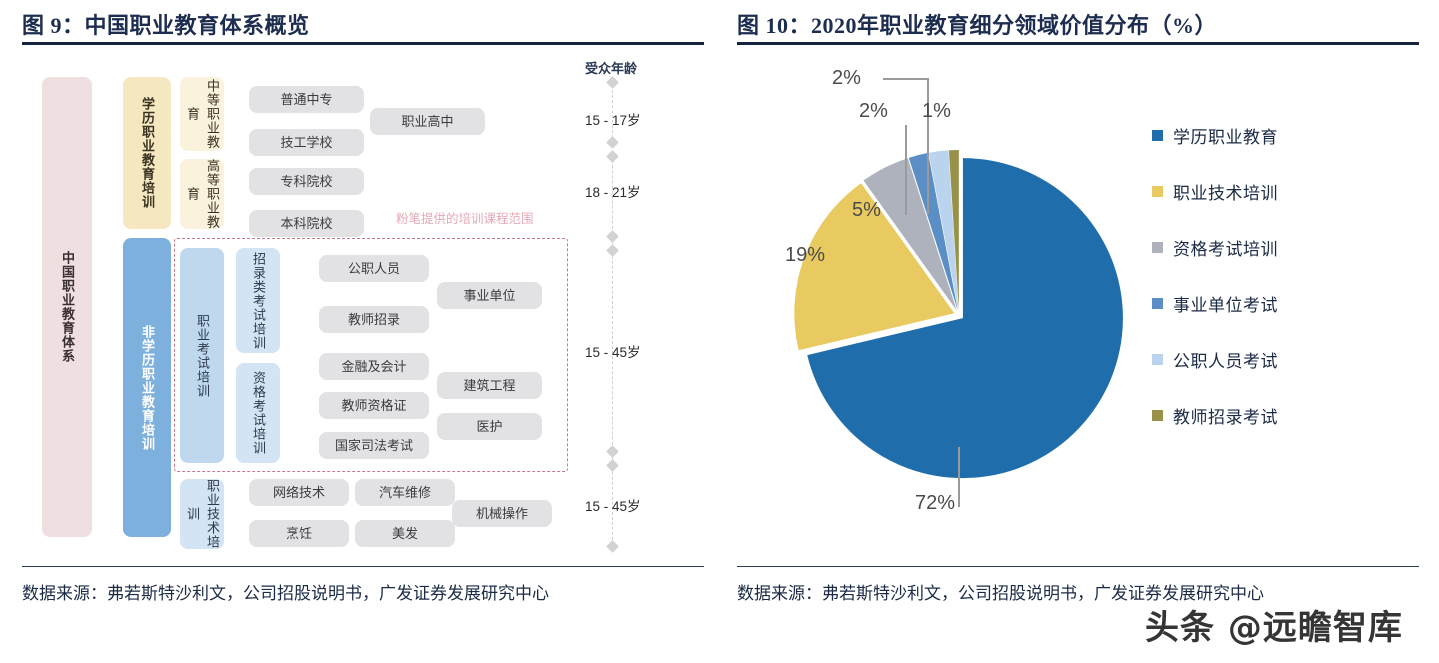  What do you see at coordinates (306, 142) in the screenshot?
I see `leaf-item-1: 技工学校` at bounding box center [306, 142].